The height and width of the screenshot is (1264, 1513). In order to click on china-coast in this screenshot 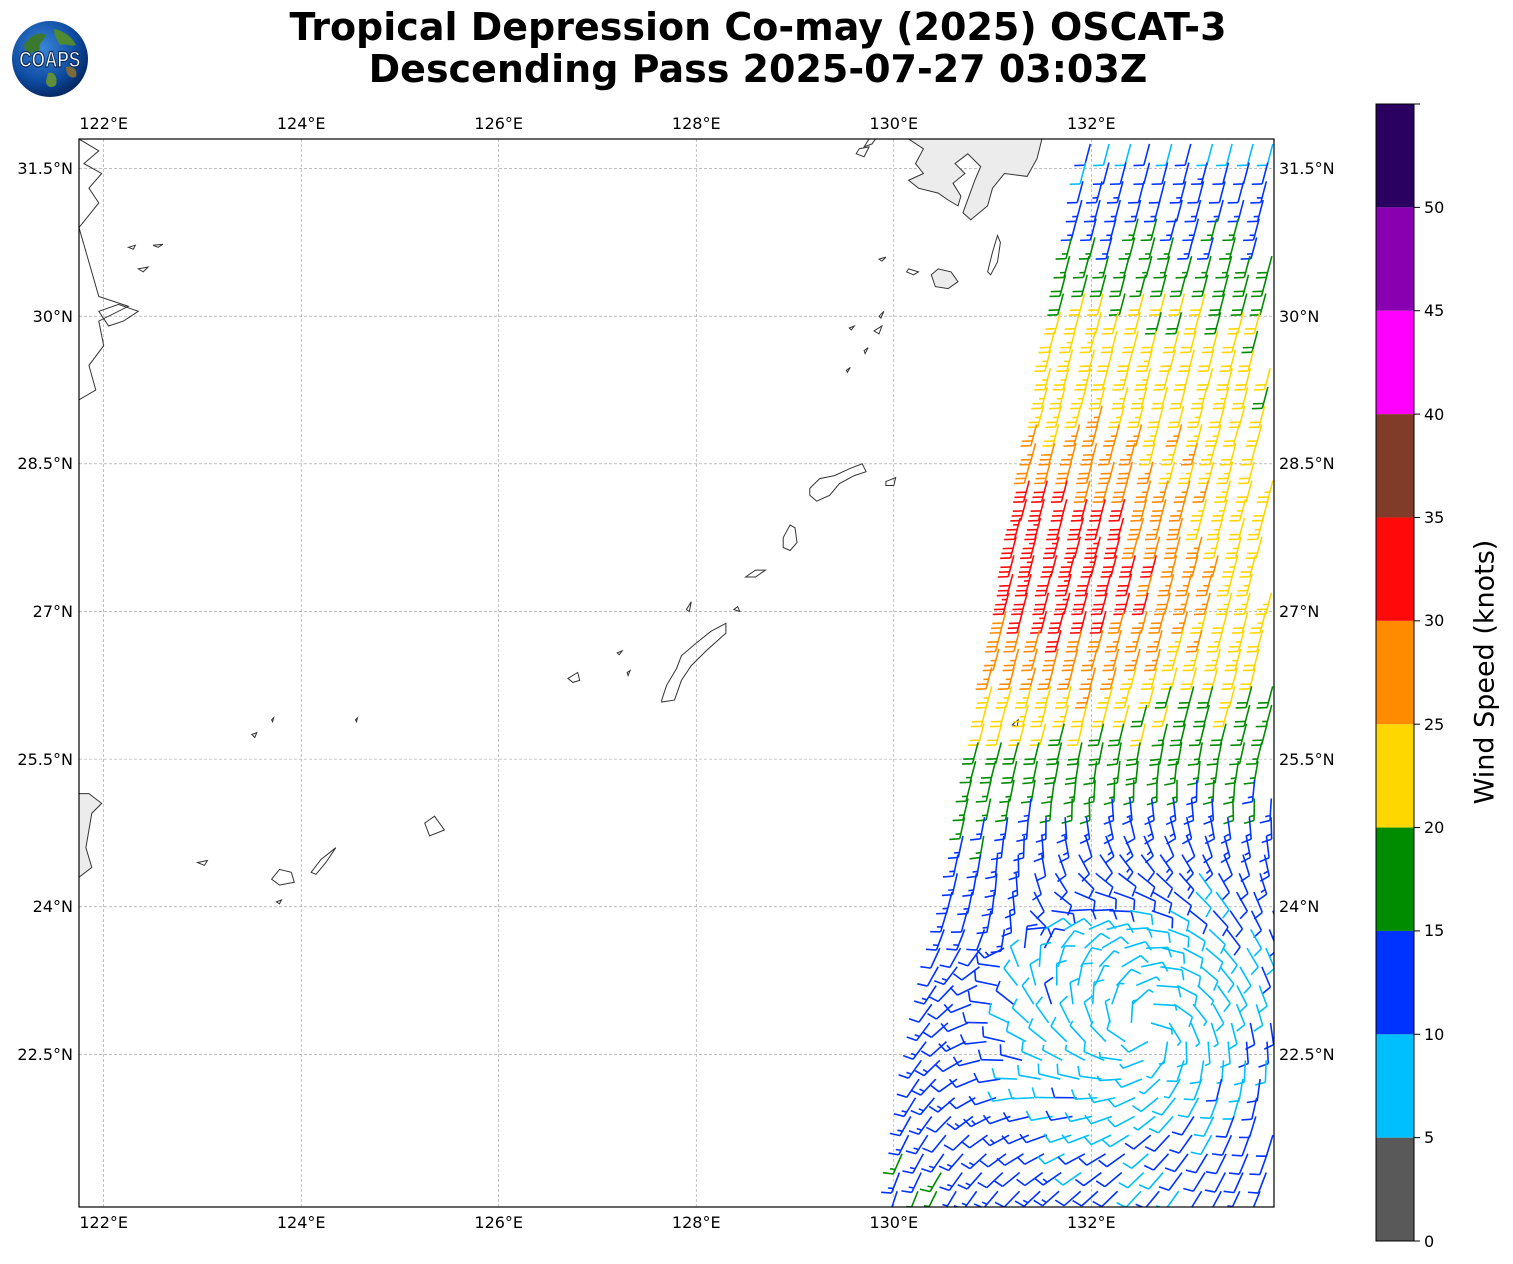, I will do `click(104, 270)`.